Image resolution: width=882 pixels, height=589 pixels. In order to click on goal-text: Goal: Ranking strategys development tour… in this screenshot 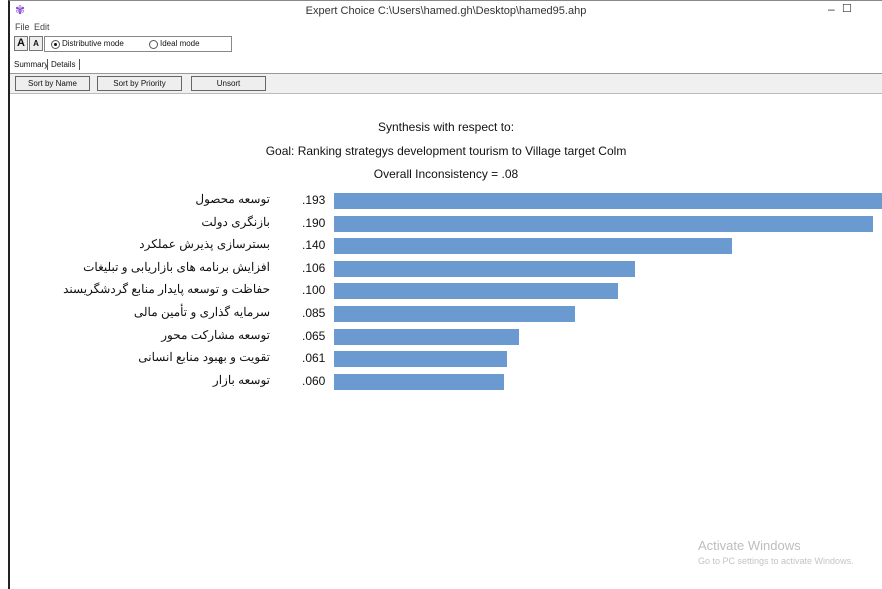, I will do `click(446, 151)`.